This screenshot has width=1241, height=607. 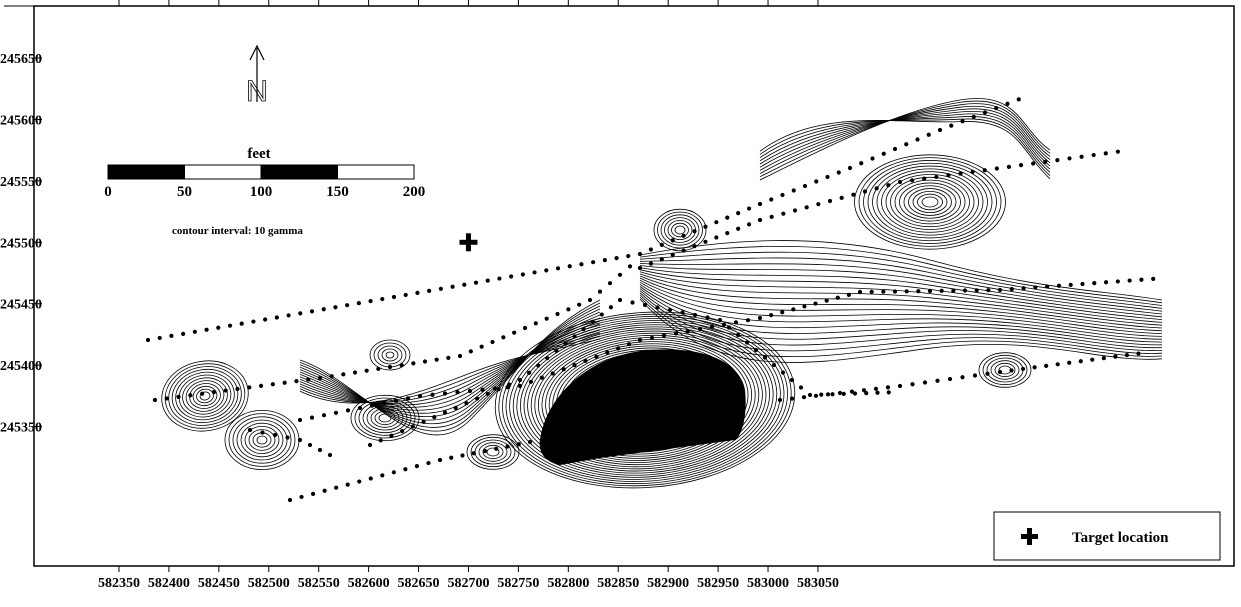 I want to click on x-tick-label: 582650, so click(x=419, y=583).